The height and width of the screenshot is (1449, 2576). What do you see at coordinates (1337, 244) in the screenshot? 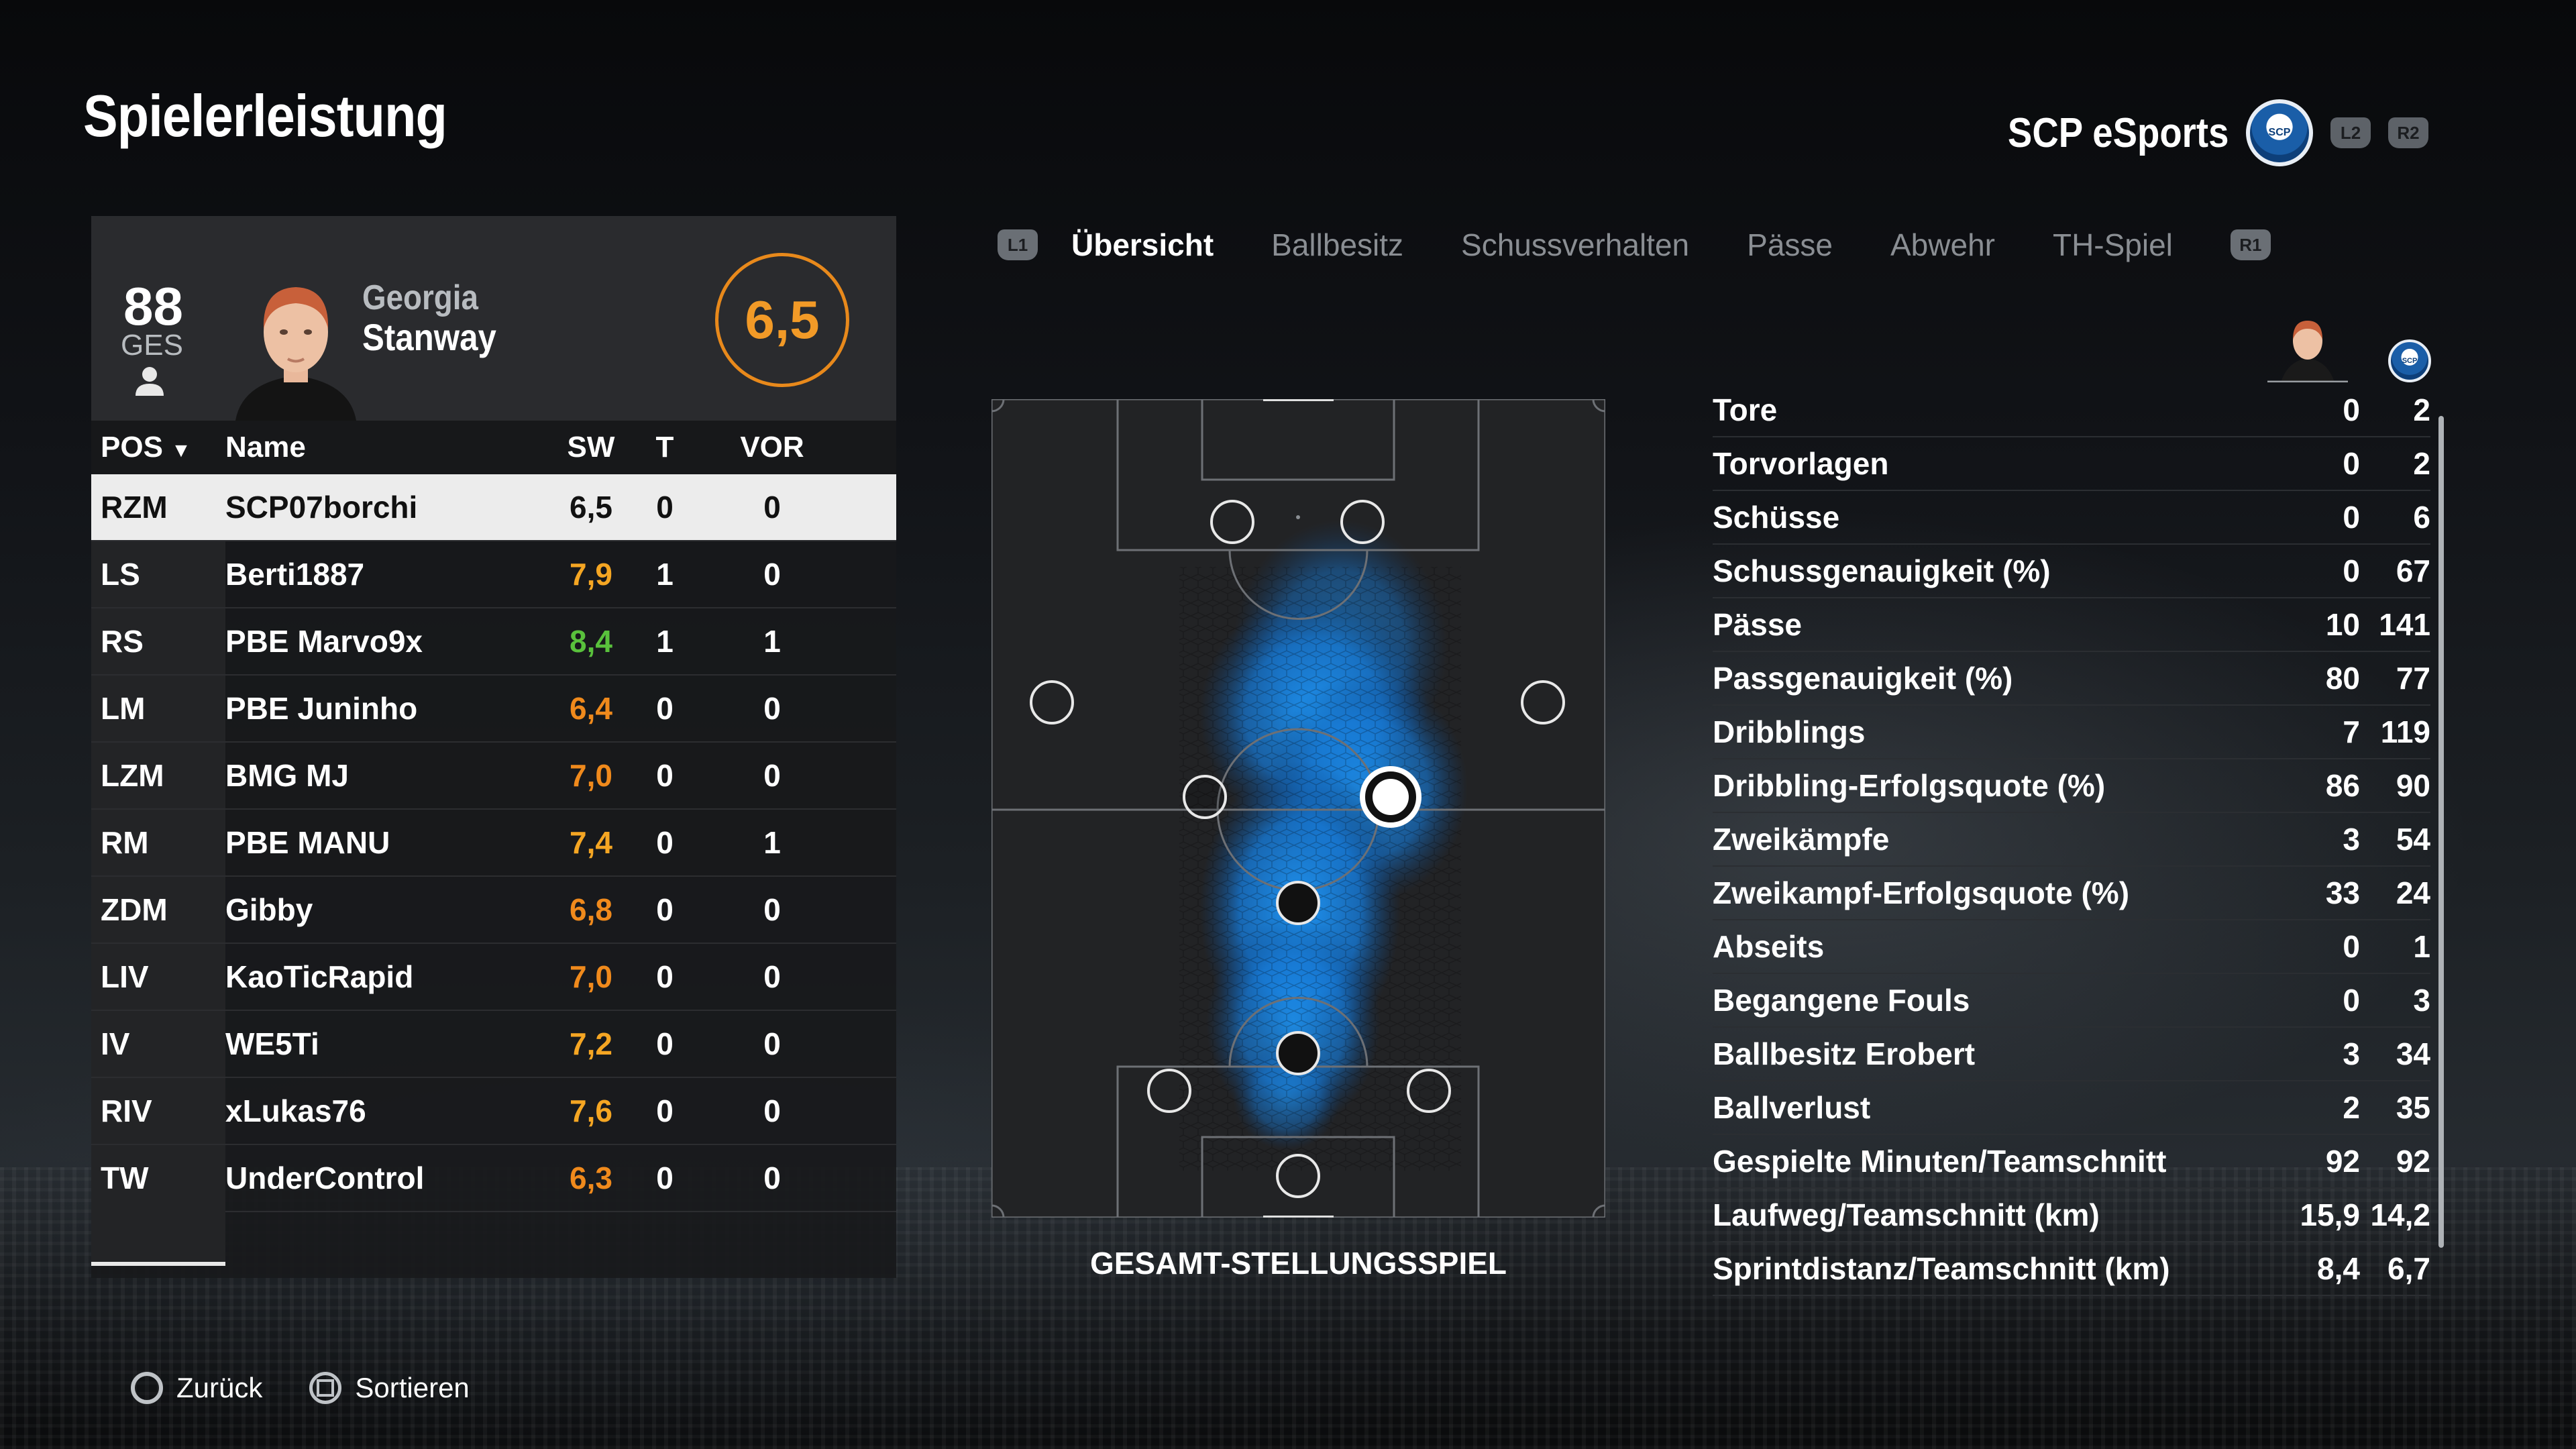
I see `tab-ballbesitz: Ballbesitz` at bounding box center [1337, 244].